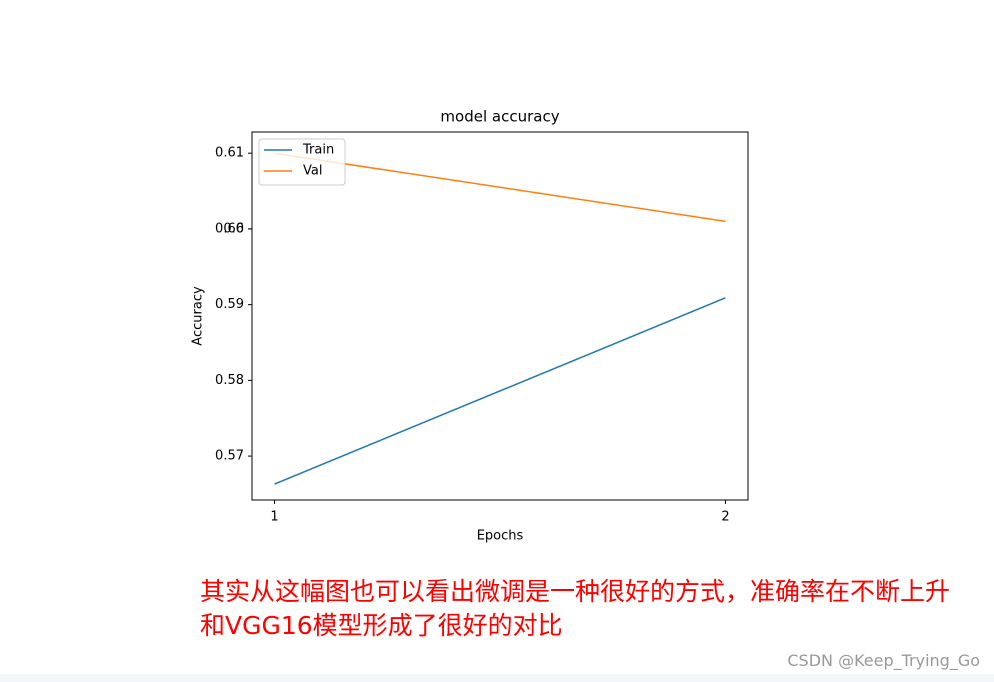 This screenshot has width=994, height=682. I want to click on y-tick-label: 0.57, so click(229, 456).